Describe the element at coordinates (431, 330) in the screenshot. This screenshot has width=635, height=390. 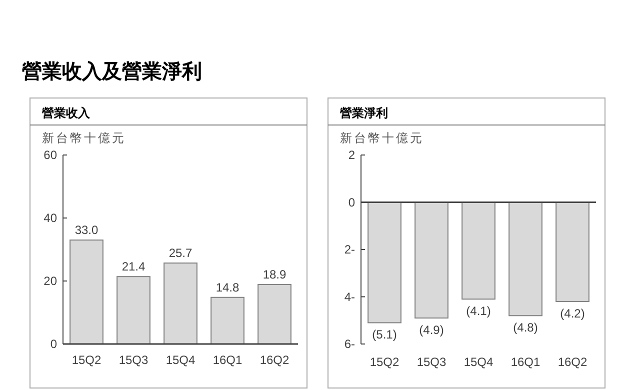
I see `data-label: (4.9)` at that location.